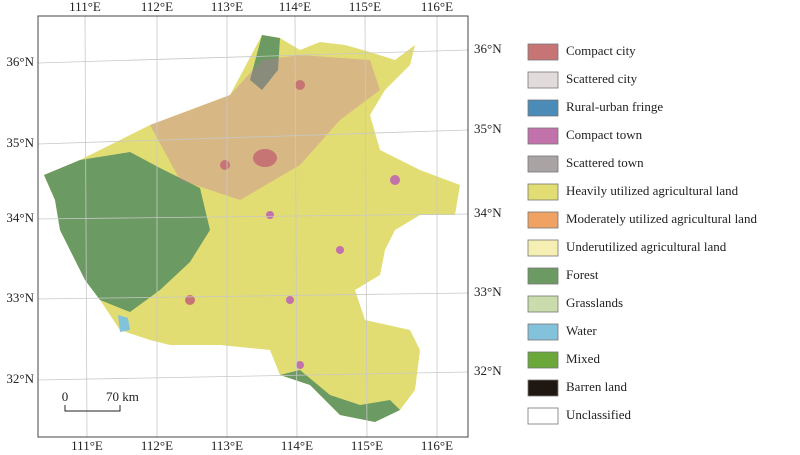  What do you see at coordinates (488, 370) in the screenshot?
I see `lat-label-right: 32°N` at bounding box center [488, 370].